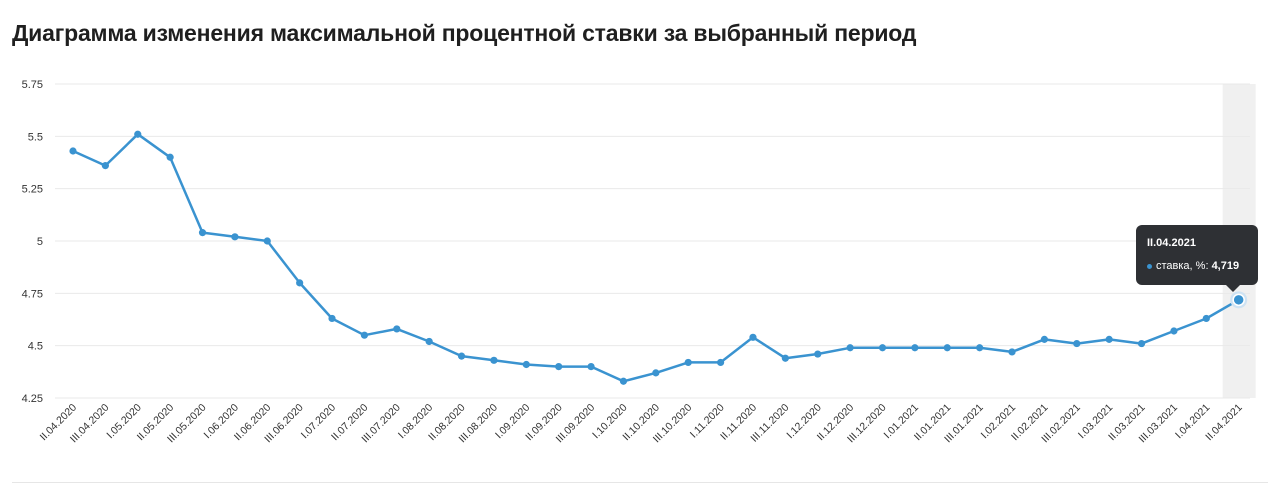  What do you see at coordinates (1225, 266) in the screenshot?
I see `tooltip-value: 4,719` at bounding box center [1225, 266].